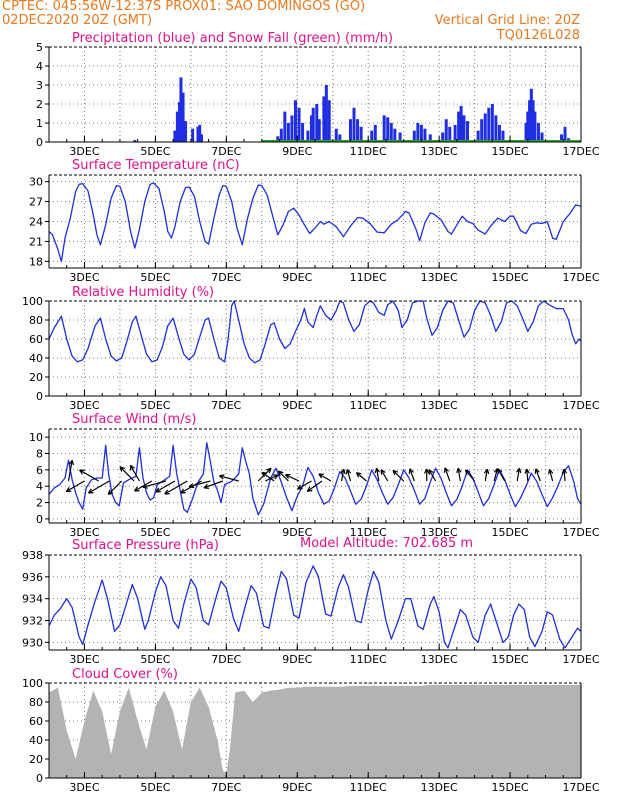  Describe the element at coordinates (32, 301) in the screenshot. I see `y-tick-label: 100` at that location.